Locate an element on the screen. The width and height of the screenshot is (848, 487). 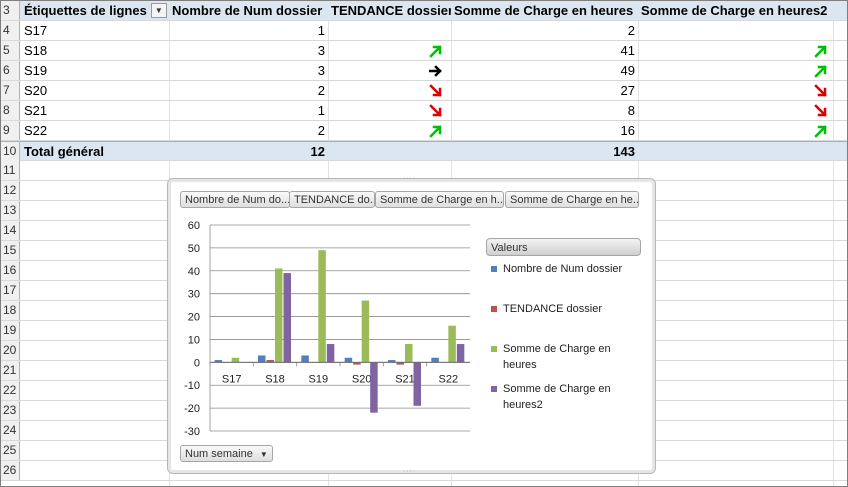
row-number: 16 is located at coordinates (10, 270).